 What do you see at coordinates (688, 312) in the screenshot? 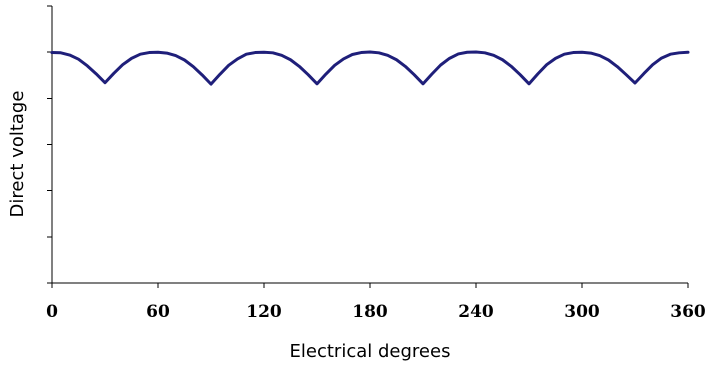
I see `x-tick-label: 360` at bounding box center [688, 312].